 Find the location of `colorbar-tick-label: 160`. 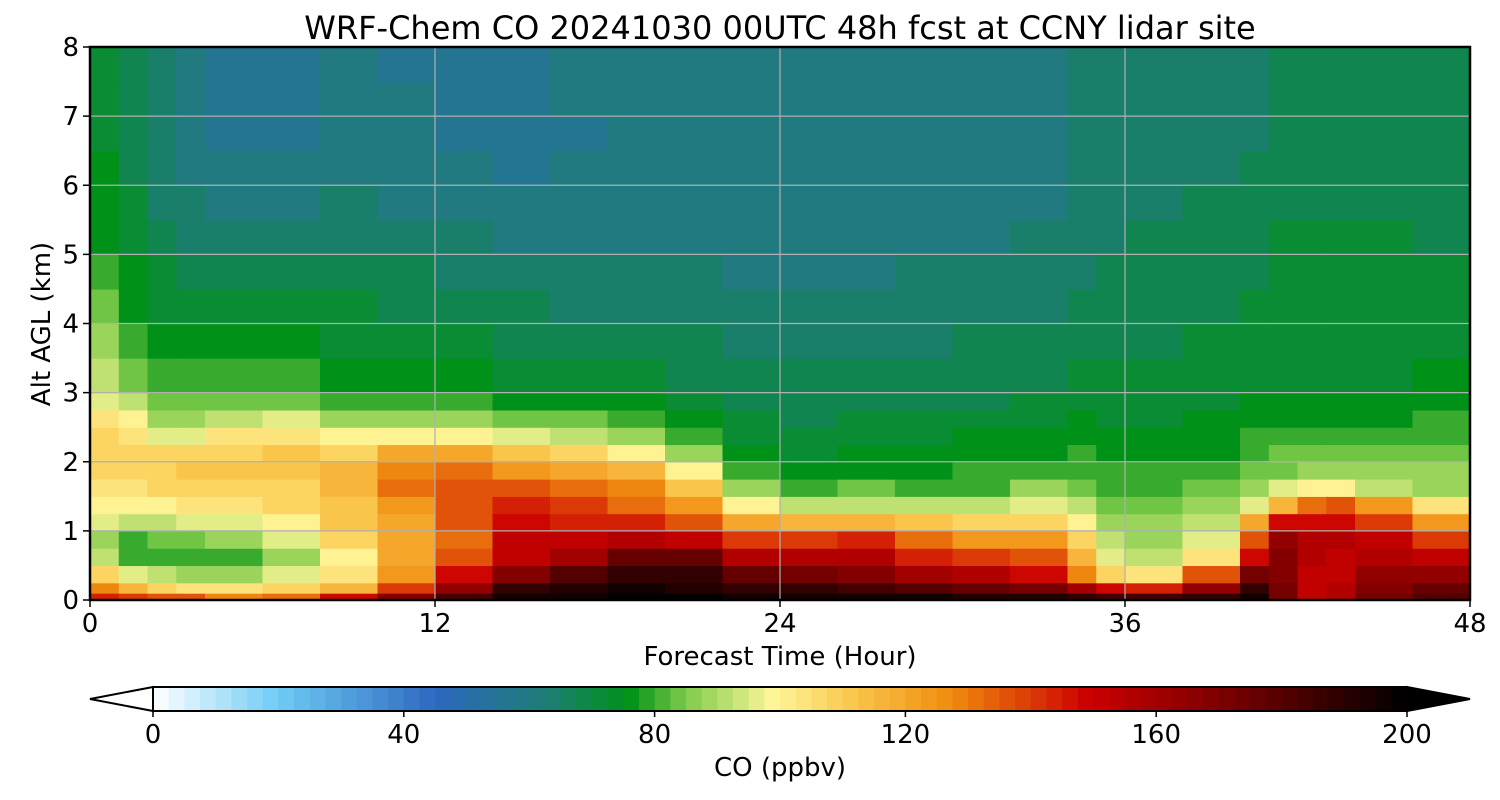

colorbar-tick-label: 160 is located at coordinates (1156, 735).